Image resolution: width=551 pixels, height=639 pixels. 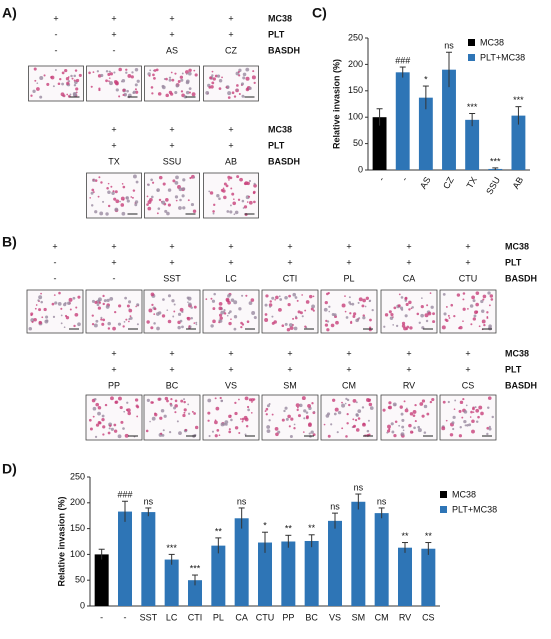 What do you see at coordinates (517, 246) in the screenshot?
I see `row-label: MC38` at bounding box center [517, 246].